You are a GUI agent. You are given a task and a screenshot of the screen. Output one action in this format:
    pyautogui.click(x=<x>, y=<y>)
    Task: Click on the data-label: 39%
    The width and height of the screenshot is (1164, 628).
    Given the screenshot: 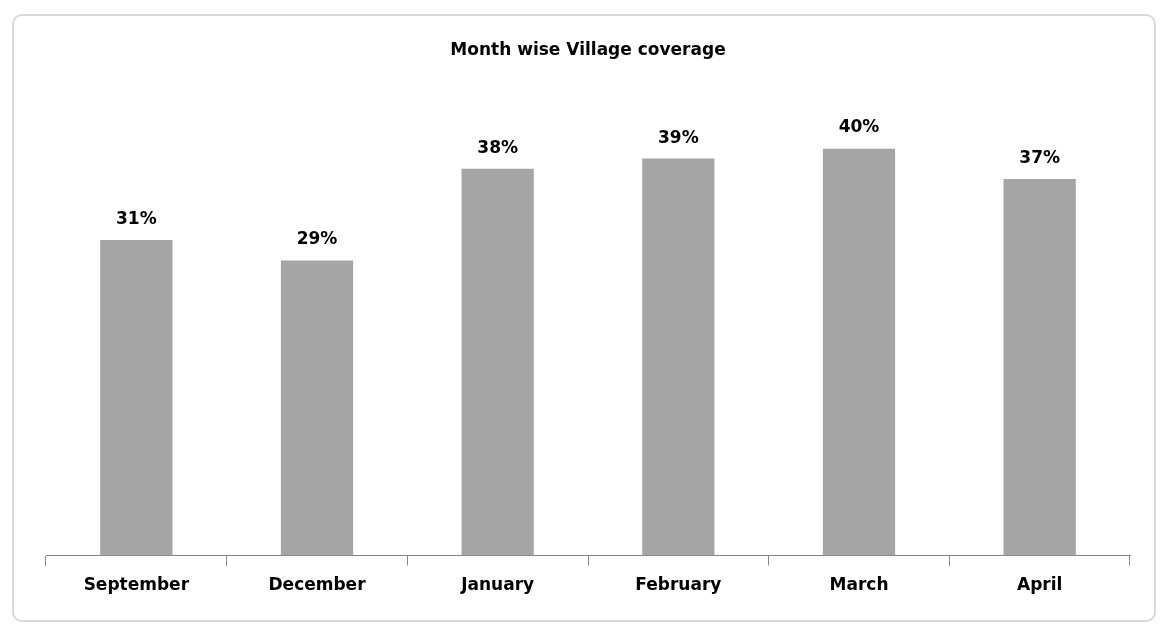 What is the action you would take?
    pyautogui.click(x=678, y=136)
    